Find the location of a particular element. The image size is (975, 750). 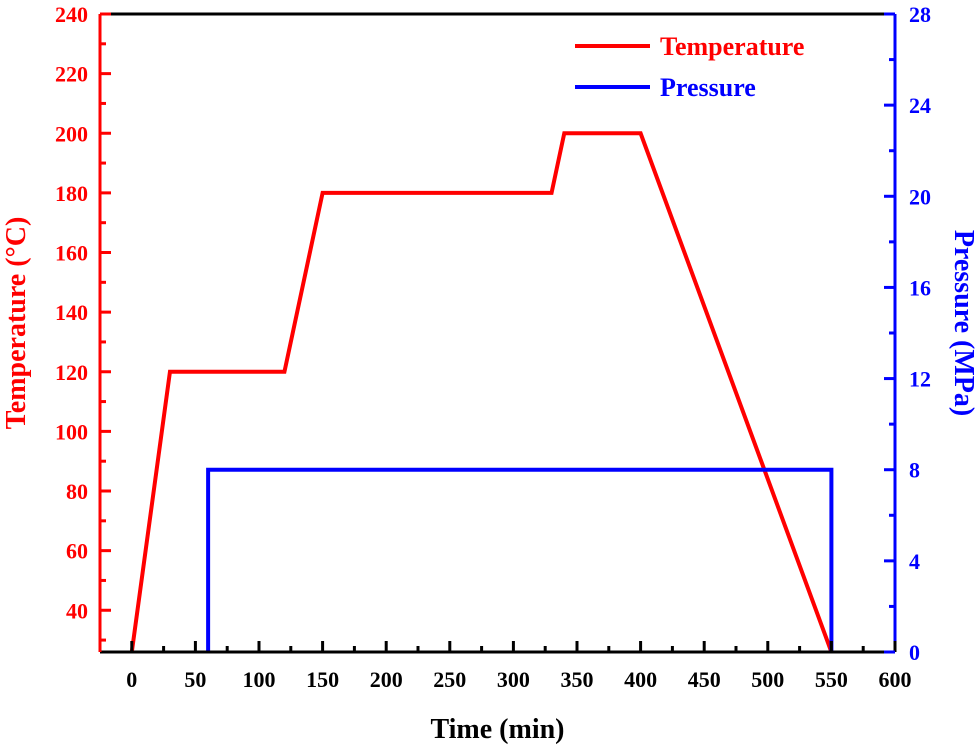

x-tick-label: 300 is located at coordinates (513, 679).